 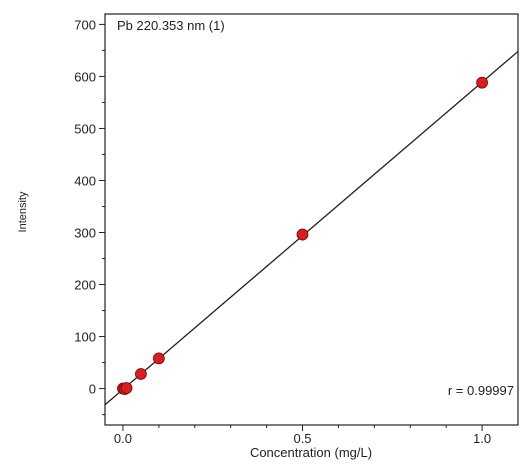 I want to click on y-tick-label: 100, so click(x=85, y=337).